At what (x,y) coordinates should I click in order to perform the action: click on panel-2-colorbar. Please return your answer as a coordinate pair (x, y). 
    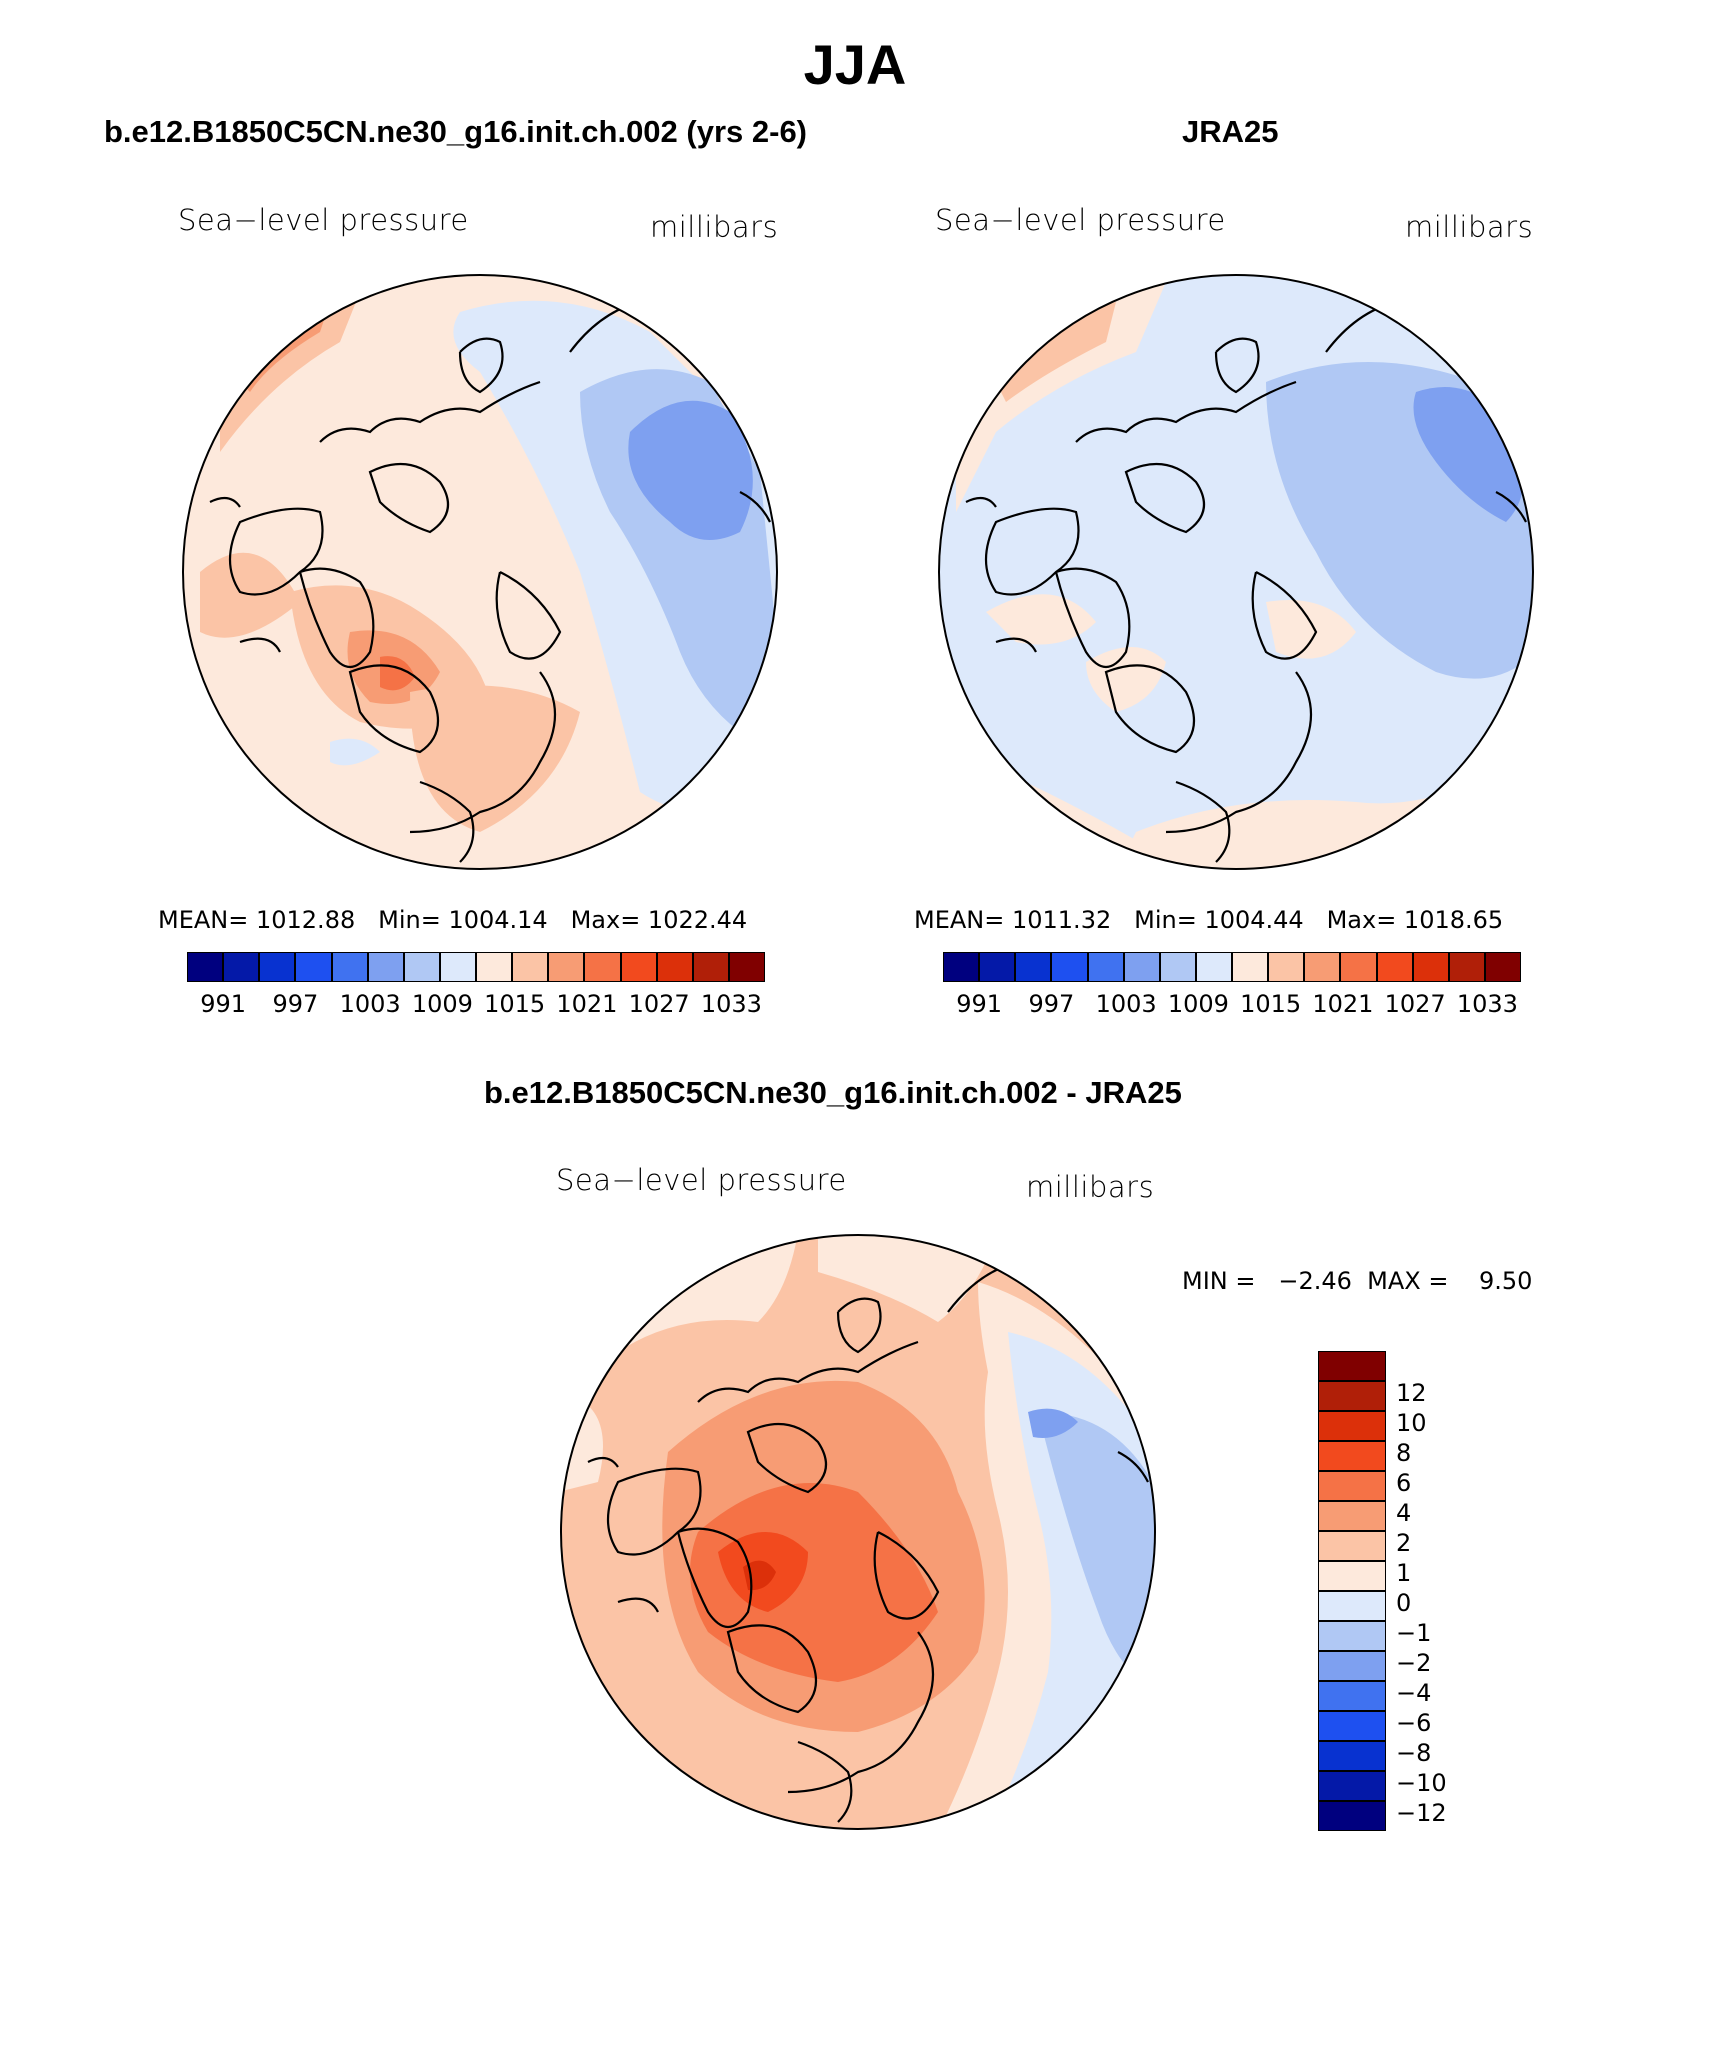
    Looking at the image, I should click on (1232, 967).